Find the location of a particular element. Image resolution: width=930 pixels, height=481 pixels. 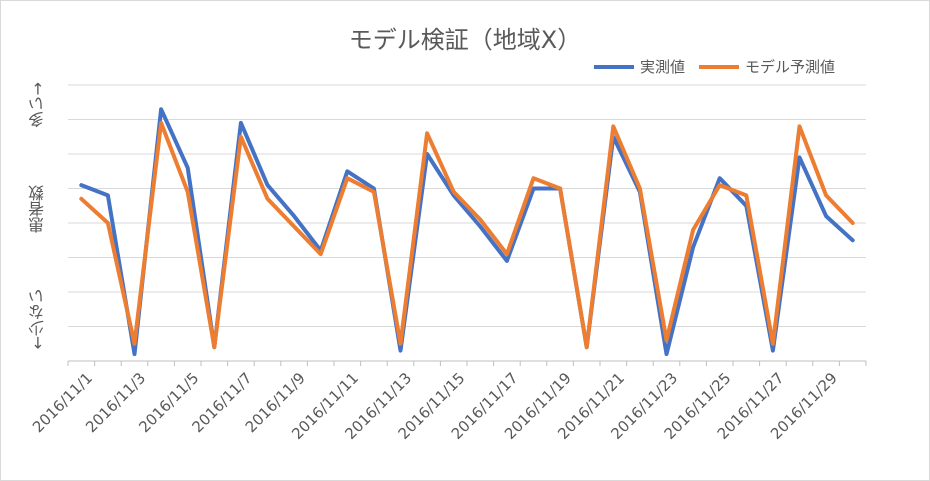

legend-swatch-actual is located at coordinates (614, 66).